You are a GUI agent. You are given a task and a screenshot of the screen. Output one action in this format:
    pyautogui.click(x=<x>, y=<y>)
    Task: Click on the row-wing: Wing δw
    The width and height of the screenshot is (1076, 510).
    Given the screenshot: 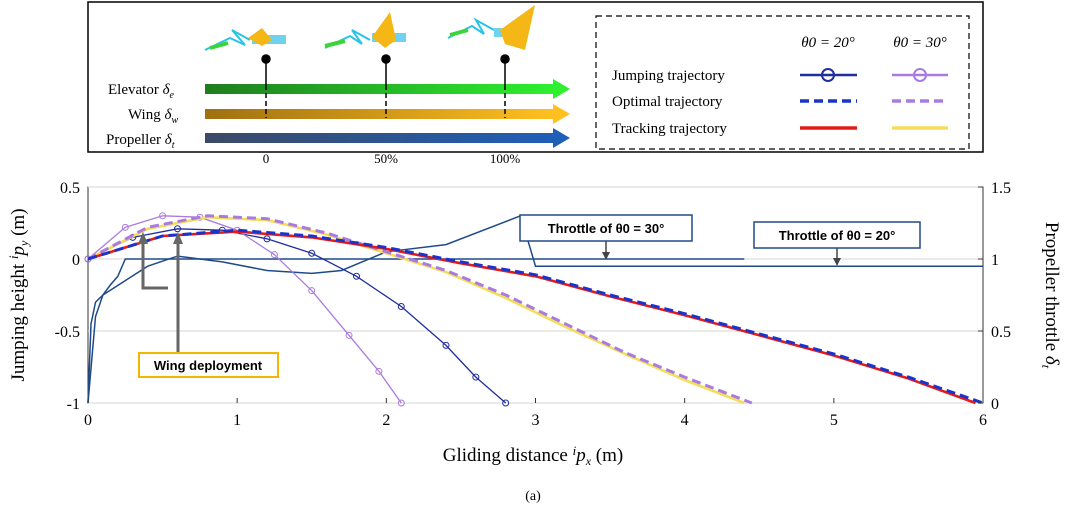 What is the action you would take?
    pyautogui.click(x=349, y=115)
    